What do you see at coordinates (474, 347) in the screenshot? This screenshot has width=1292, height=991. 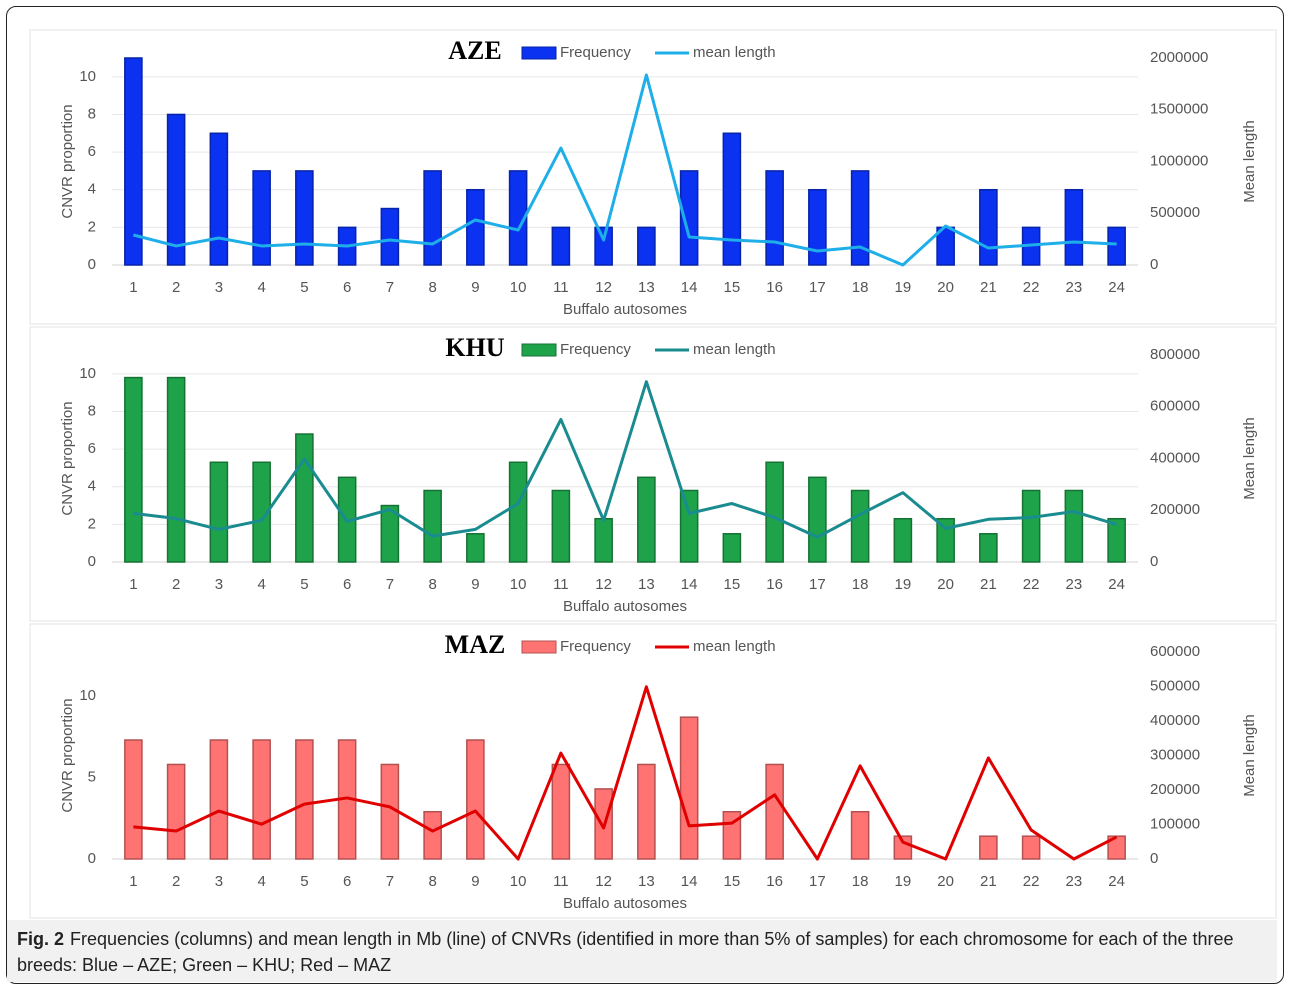 I see `chart-title: KHU` at bounding box center [474, 347].